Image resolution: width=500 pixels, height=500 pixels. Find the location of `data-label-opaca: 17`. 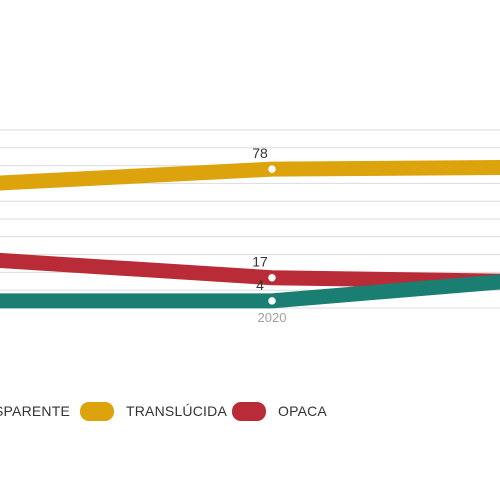

data-label-opaca: 17 is located at coordinates (260, 262).